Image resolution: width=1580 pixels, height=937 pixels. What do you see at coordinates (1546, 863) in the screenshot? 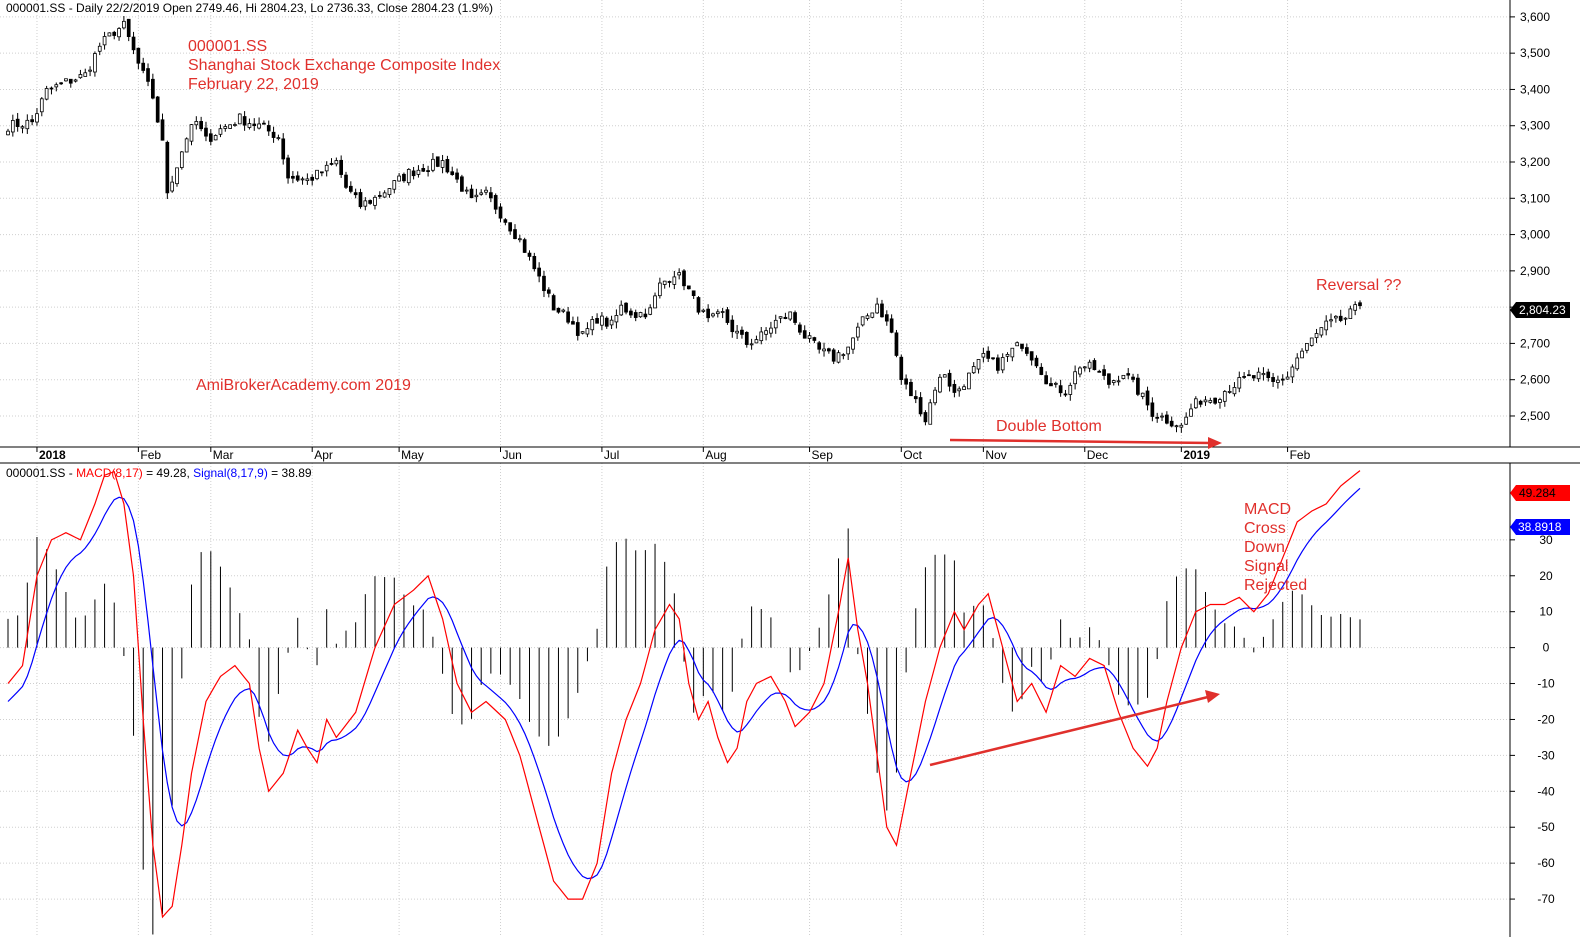
I see `macd-tick-label: -60` at bounding box center [1546, 863].